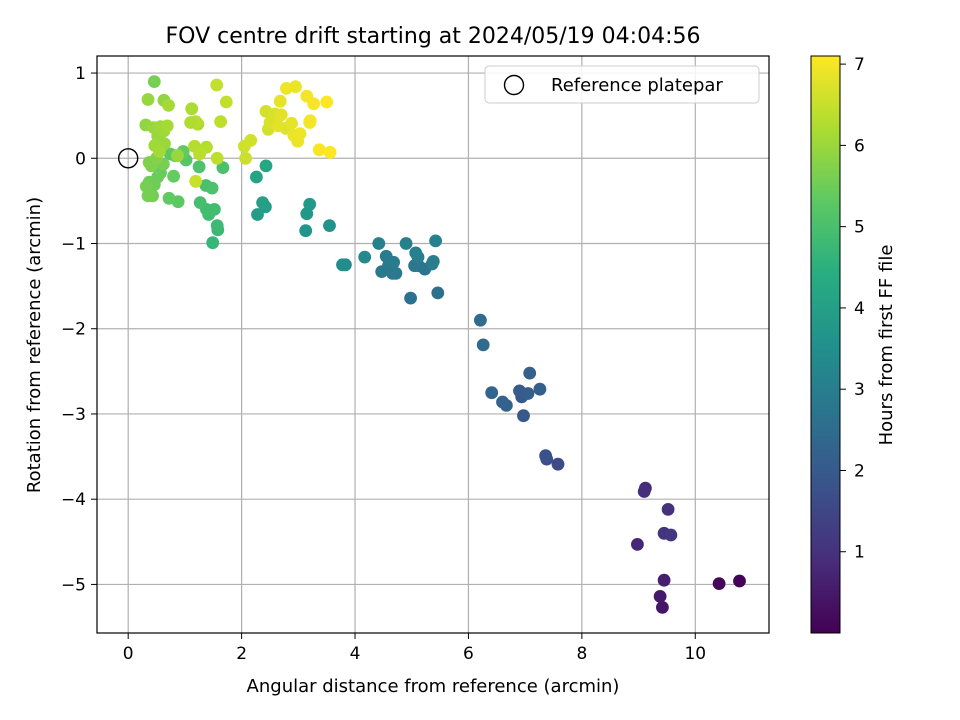 This screenshot has height=720, width=960. I want to click on x-axis-label: Angular distance from reference (arcmin), so click(433, 686).